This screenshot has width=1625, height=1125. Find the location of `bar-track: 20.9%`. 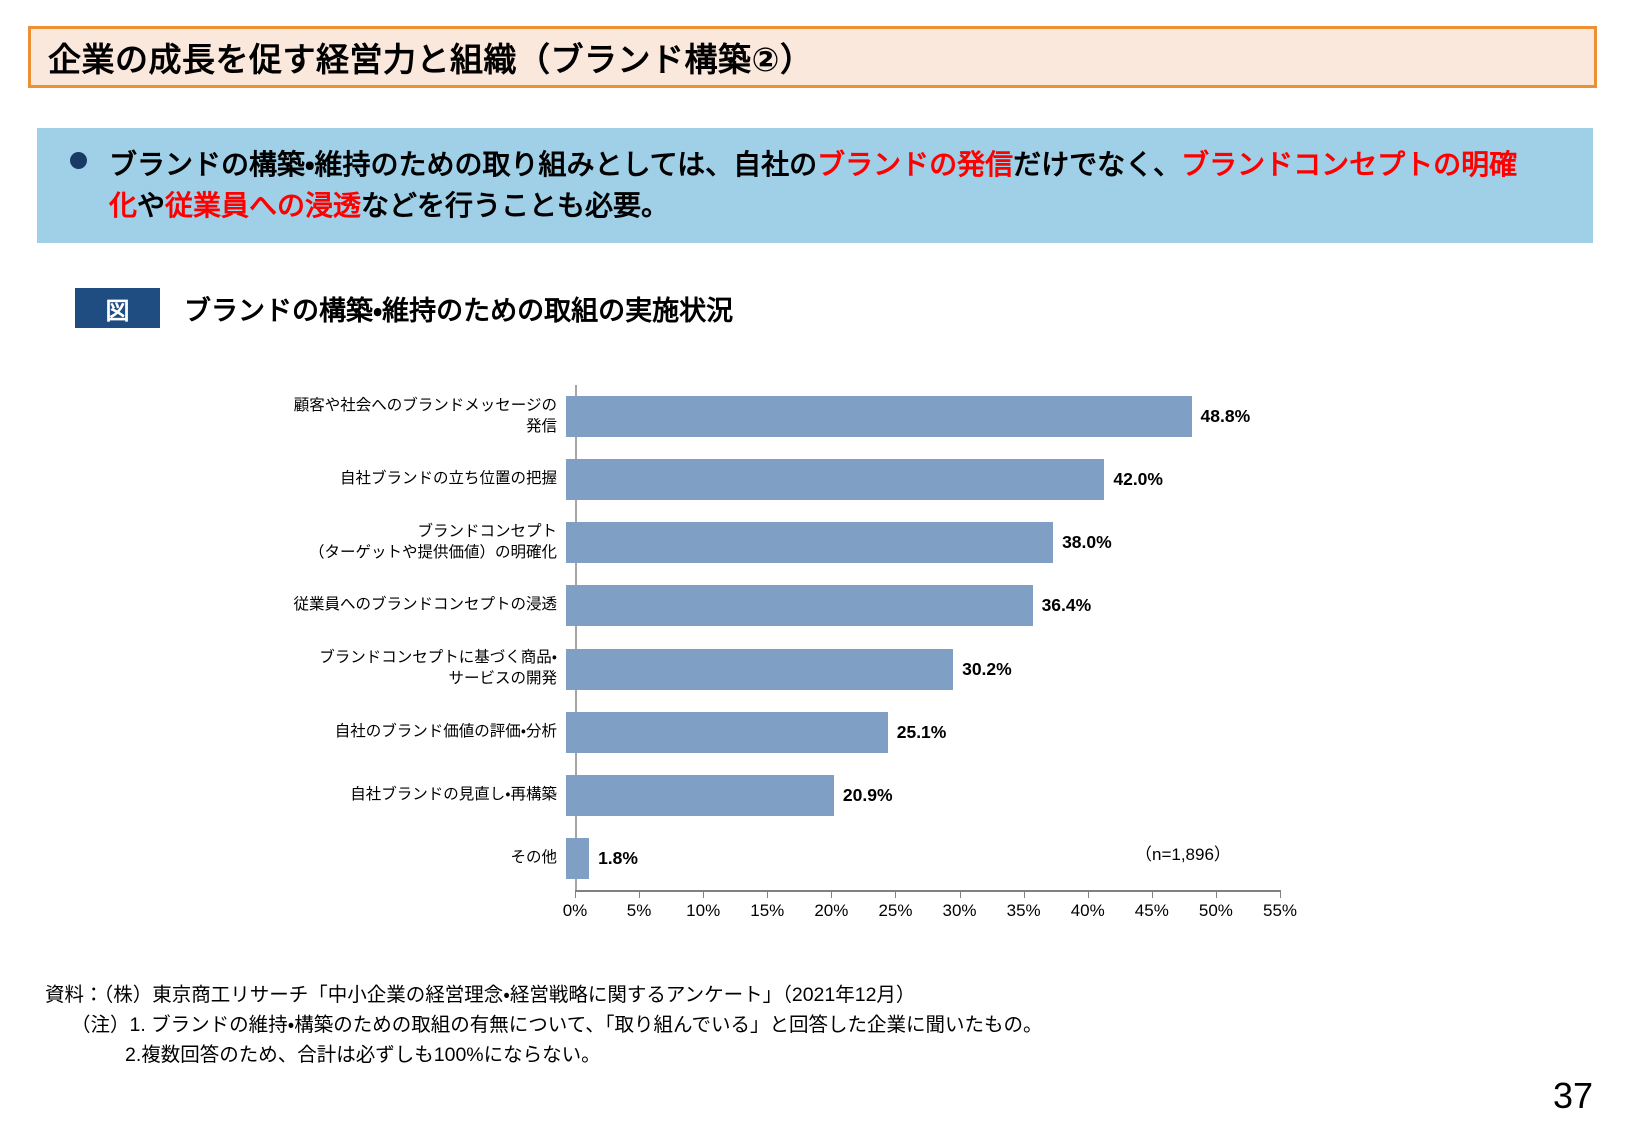

bar-track: 20.9% is located at coordinates (923, 795).